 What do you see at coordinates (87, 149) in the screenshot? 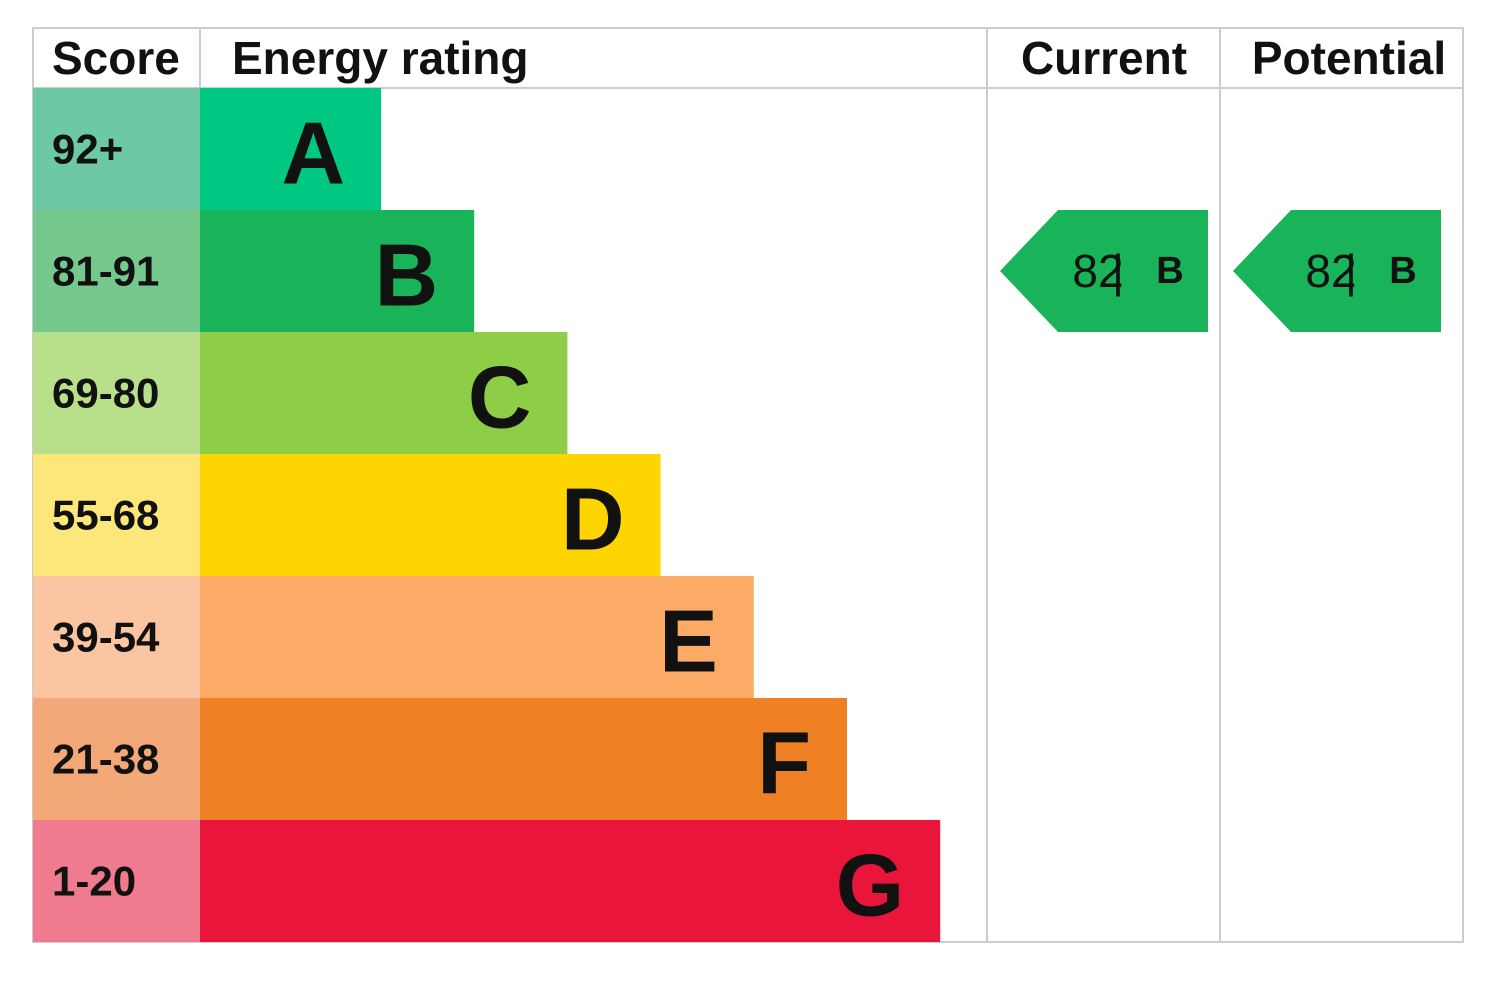
I see `score-range: 92+` at bounding box center [87, 149].